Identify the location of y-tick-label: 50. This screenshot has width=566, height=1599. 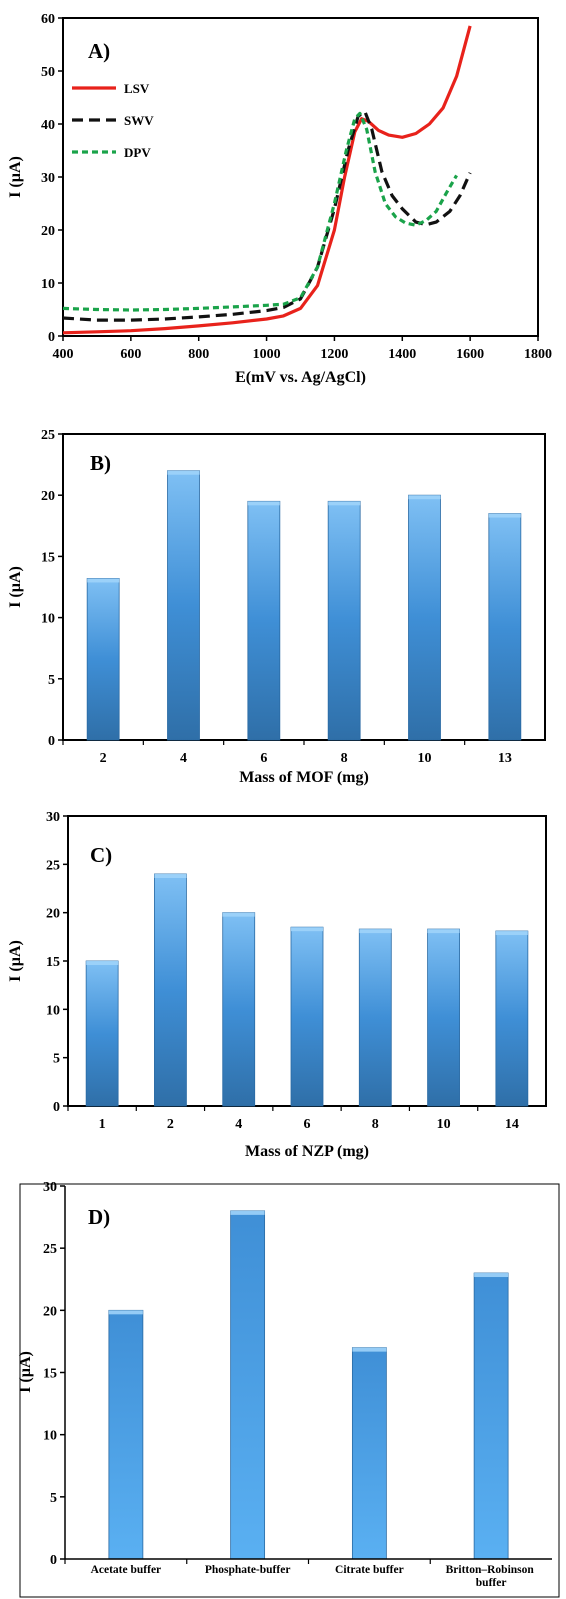
(48, 72).